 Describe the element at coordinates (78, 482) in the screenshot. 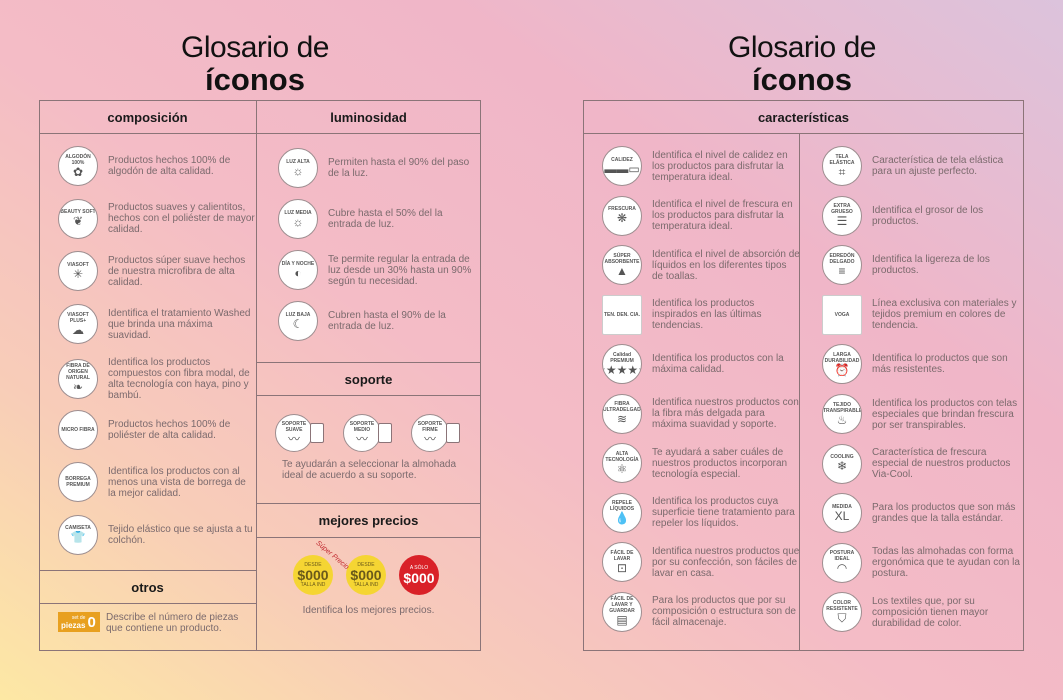

I see `borrega-icon: BORREGA PREMIUM` at that location.